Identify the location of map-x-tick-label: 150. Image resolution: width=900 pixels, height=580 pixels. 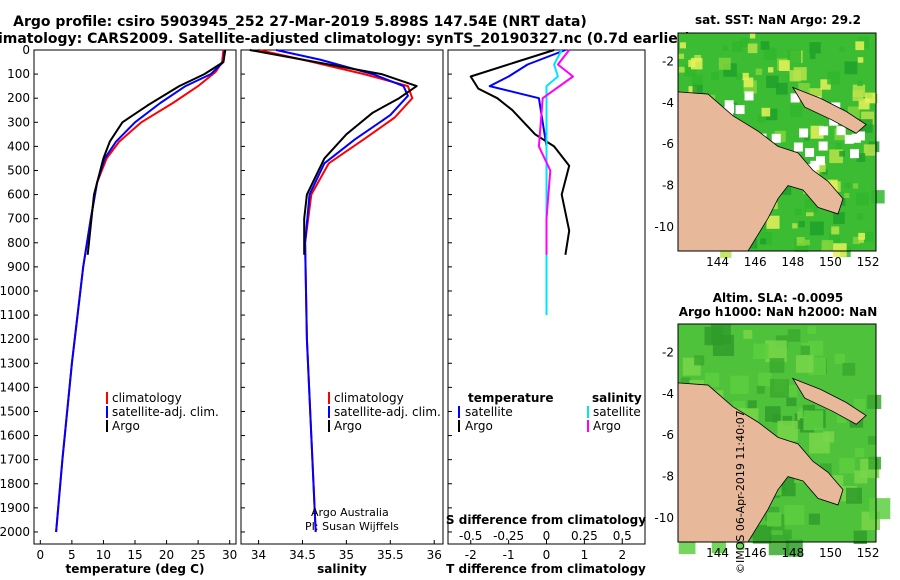
(830, 262).